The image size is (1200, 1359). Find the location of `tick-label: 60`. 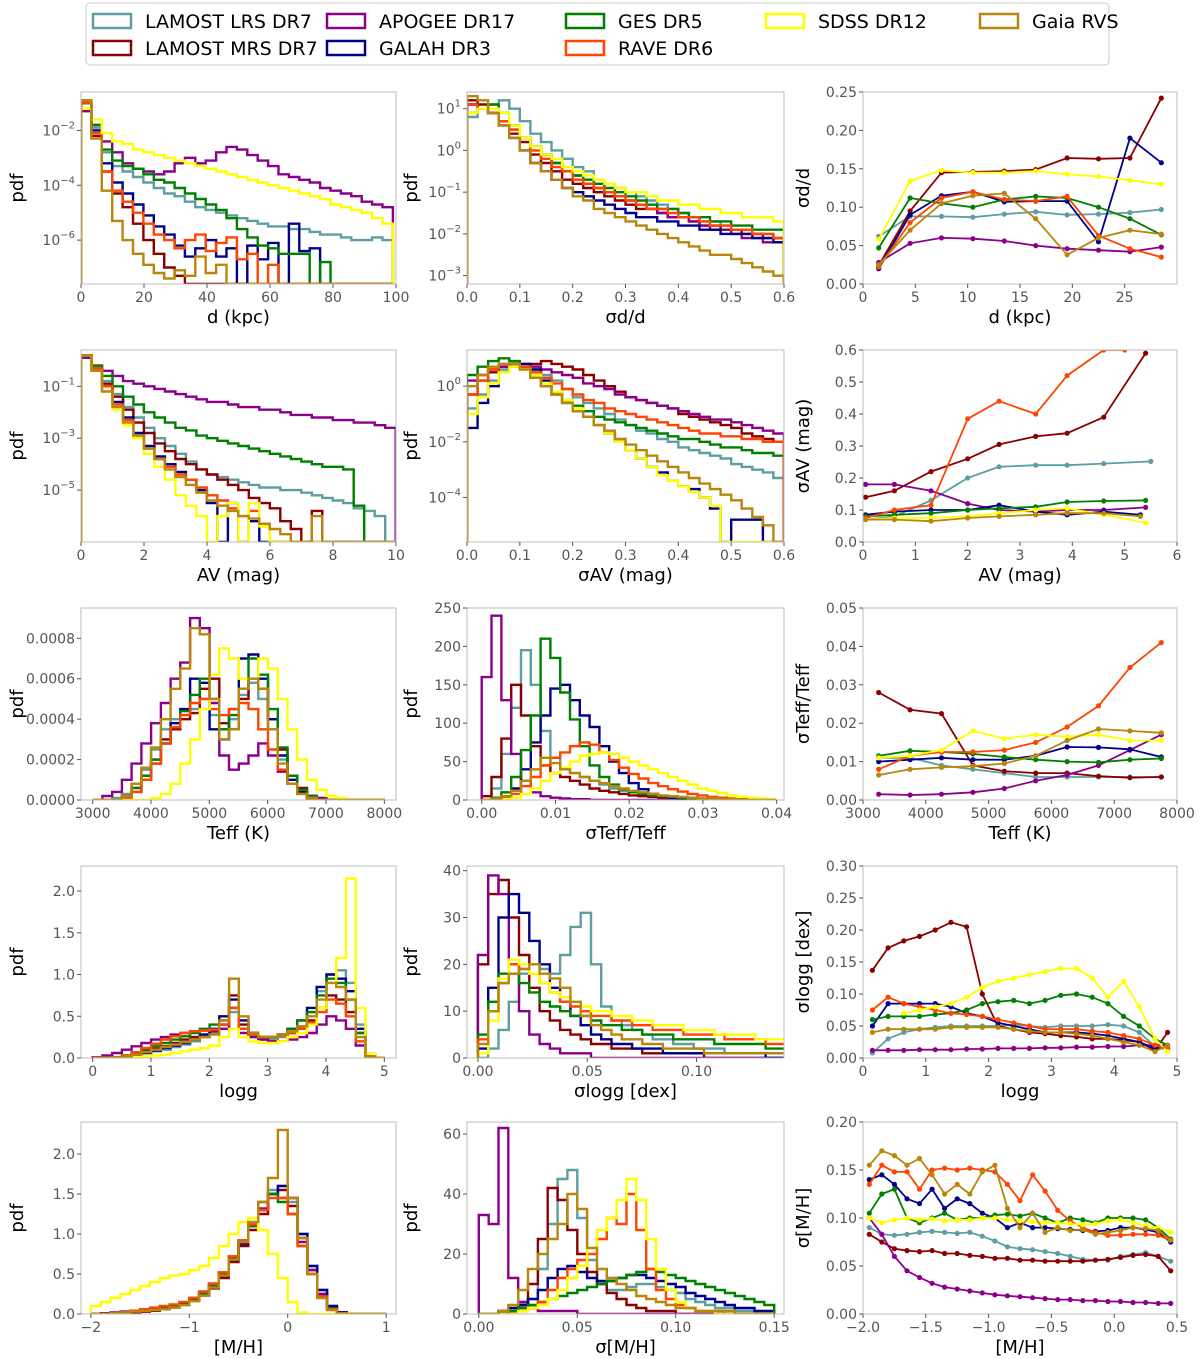

tick-label: 60 is located at coordinates (452, 1135).